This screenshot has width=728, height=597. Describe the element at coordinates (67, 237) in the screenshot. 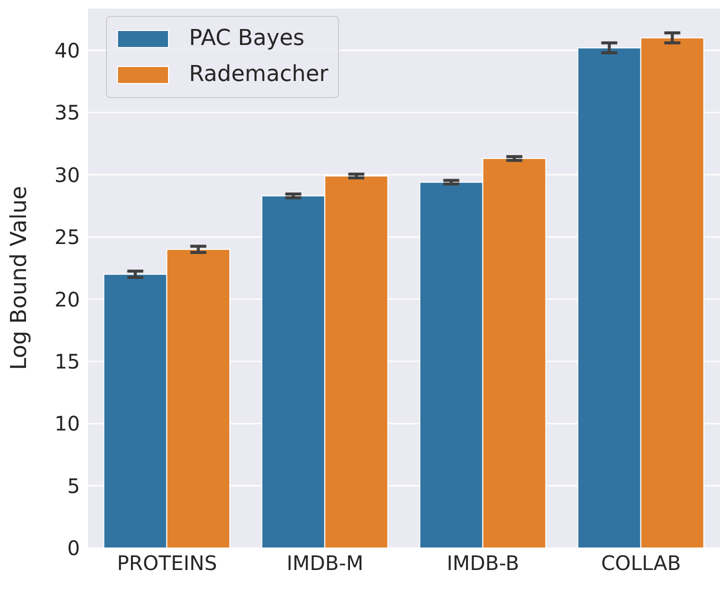

I see `y-tick-label: 25` at that location.